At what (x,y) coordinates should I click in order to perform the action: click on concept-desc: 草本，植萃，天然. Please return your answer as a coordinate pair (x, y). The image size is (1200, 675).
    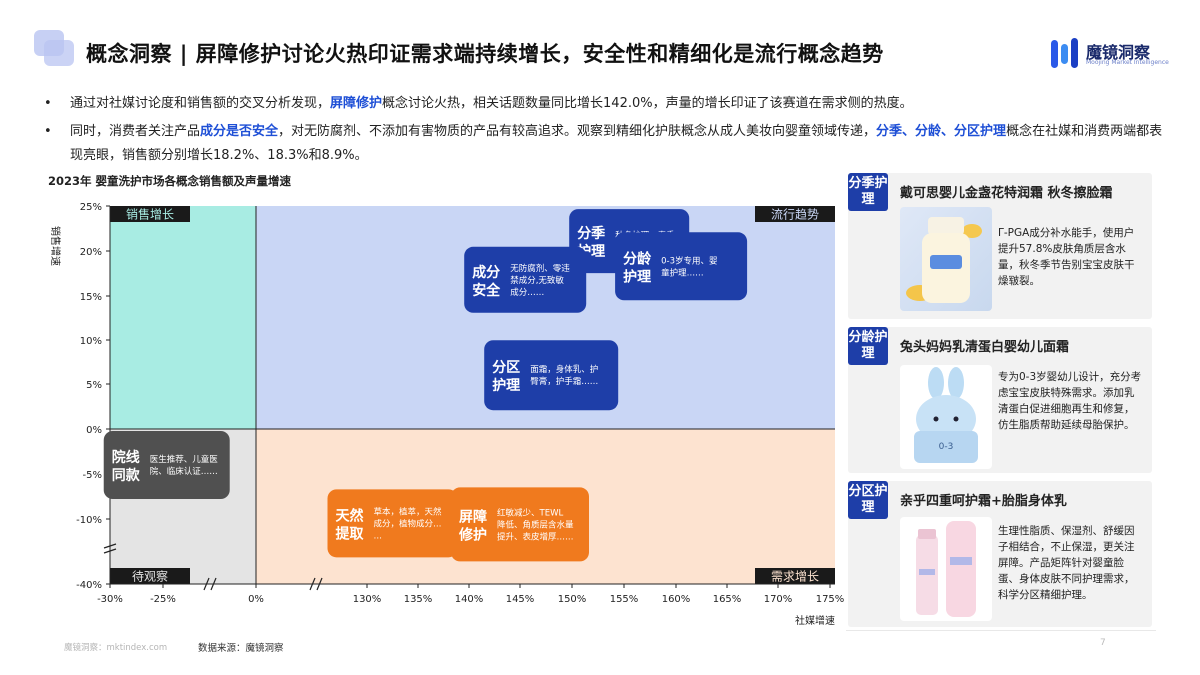
    Looking at the image, I should click on (408, 511).